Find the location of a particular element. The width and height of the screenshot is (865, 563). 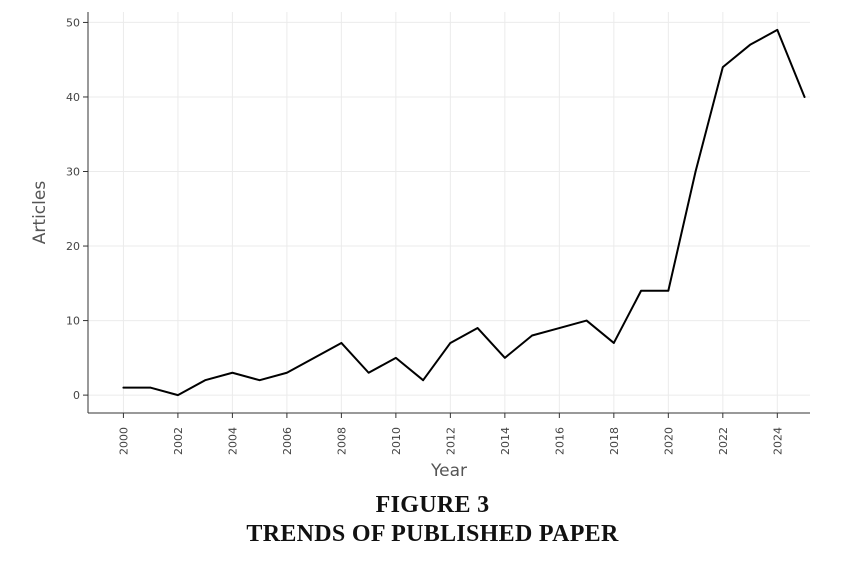

x-tick-label: 2002 is located at coordinates (178, 441).